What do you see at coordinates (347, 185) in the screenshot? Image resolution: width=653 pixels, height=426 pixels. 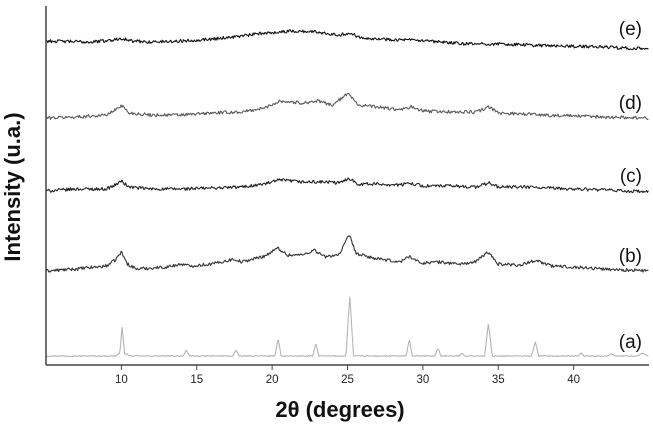 I see `series-line-c` at bounding box center [347, 185].